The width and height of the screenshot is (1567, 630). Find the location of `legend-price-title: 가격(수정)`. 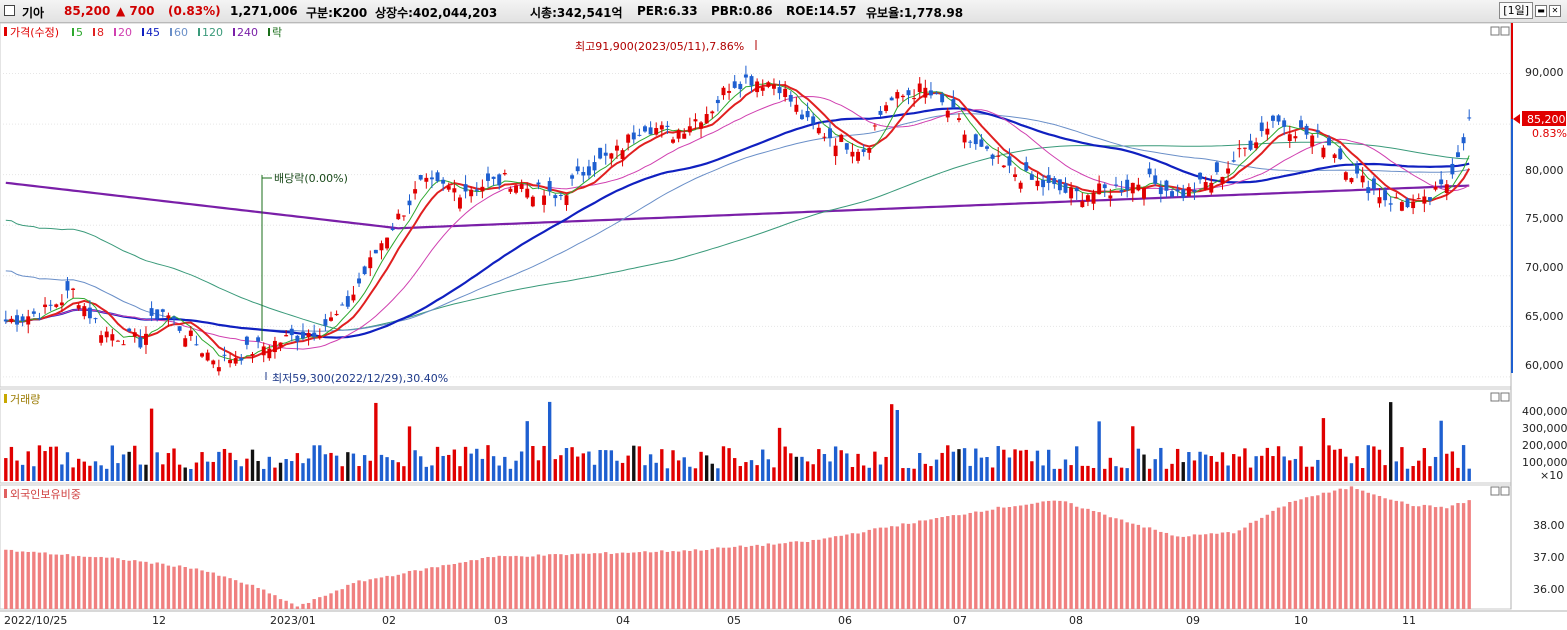

legend-price-title: 가격(수정) is located at coordinates (34, 32).